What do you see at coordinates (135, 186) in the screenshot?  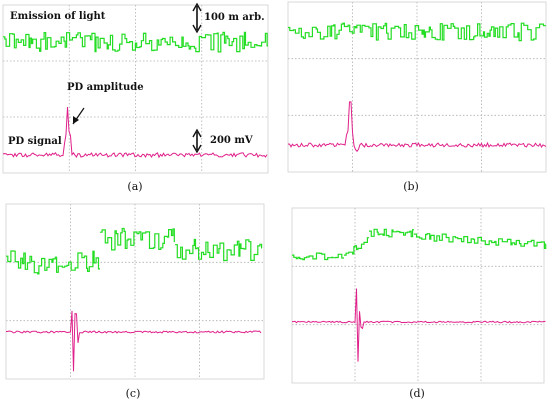 I see `panel-caption-a: (a)` at bounding box center [135, 186].